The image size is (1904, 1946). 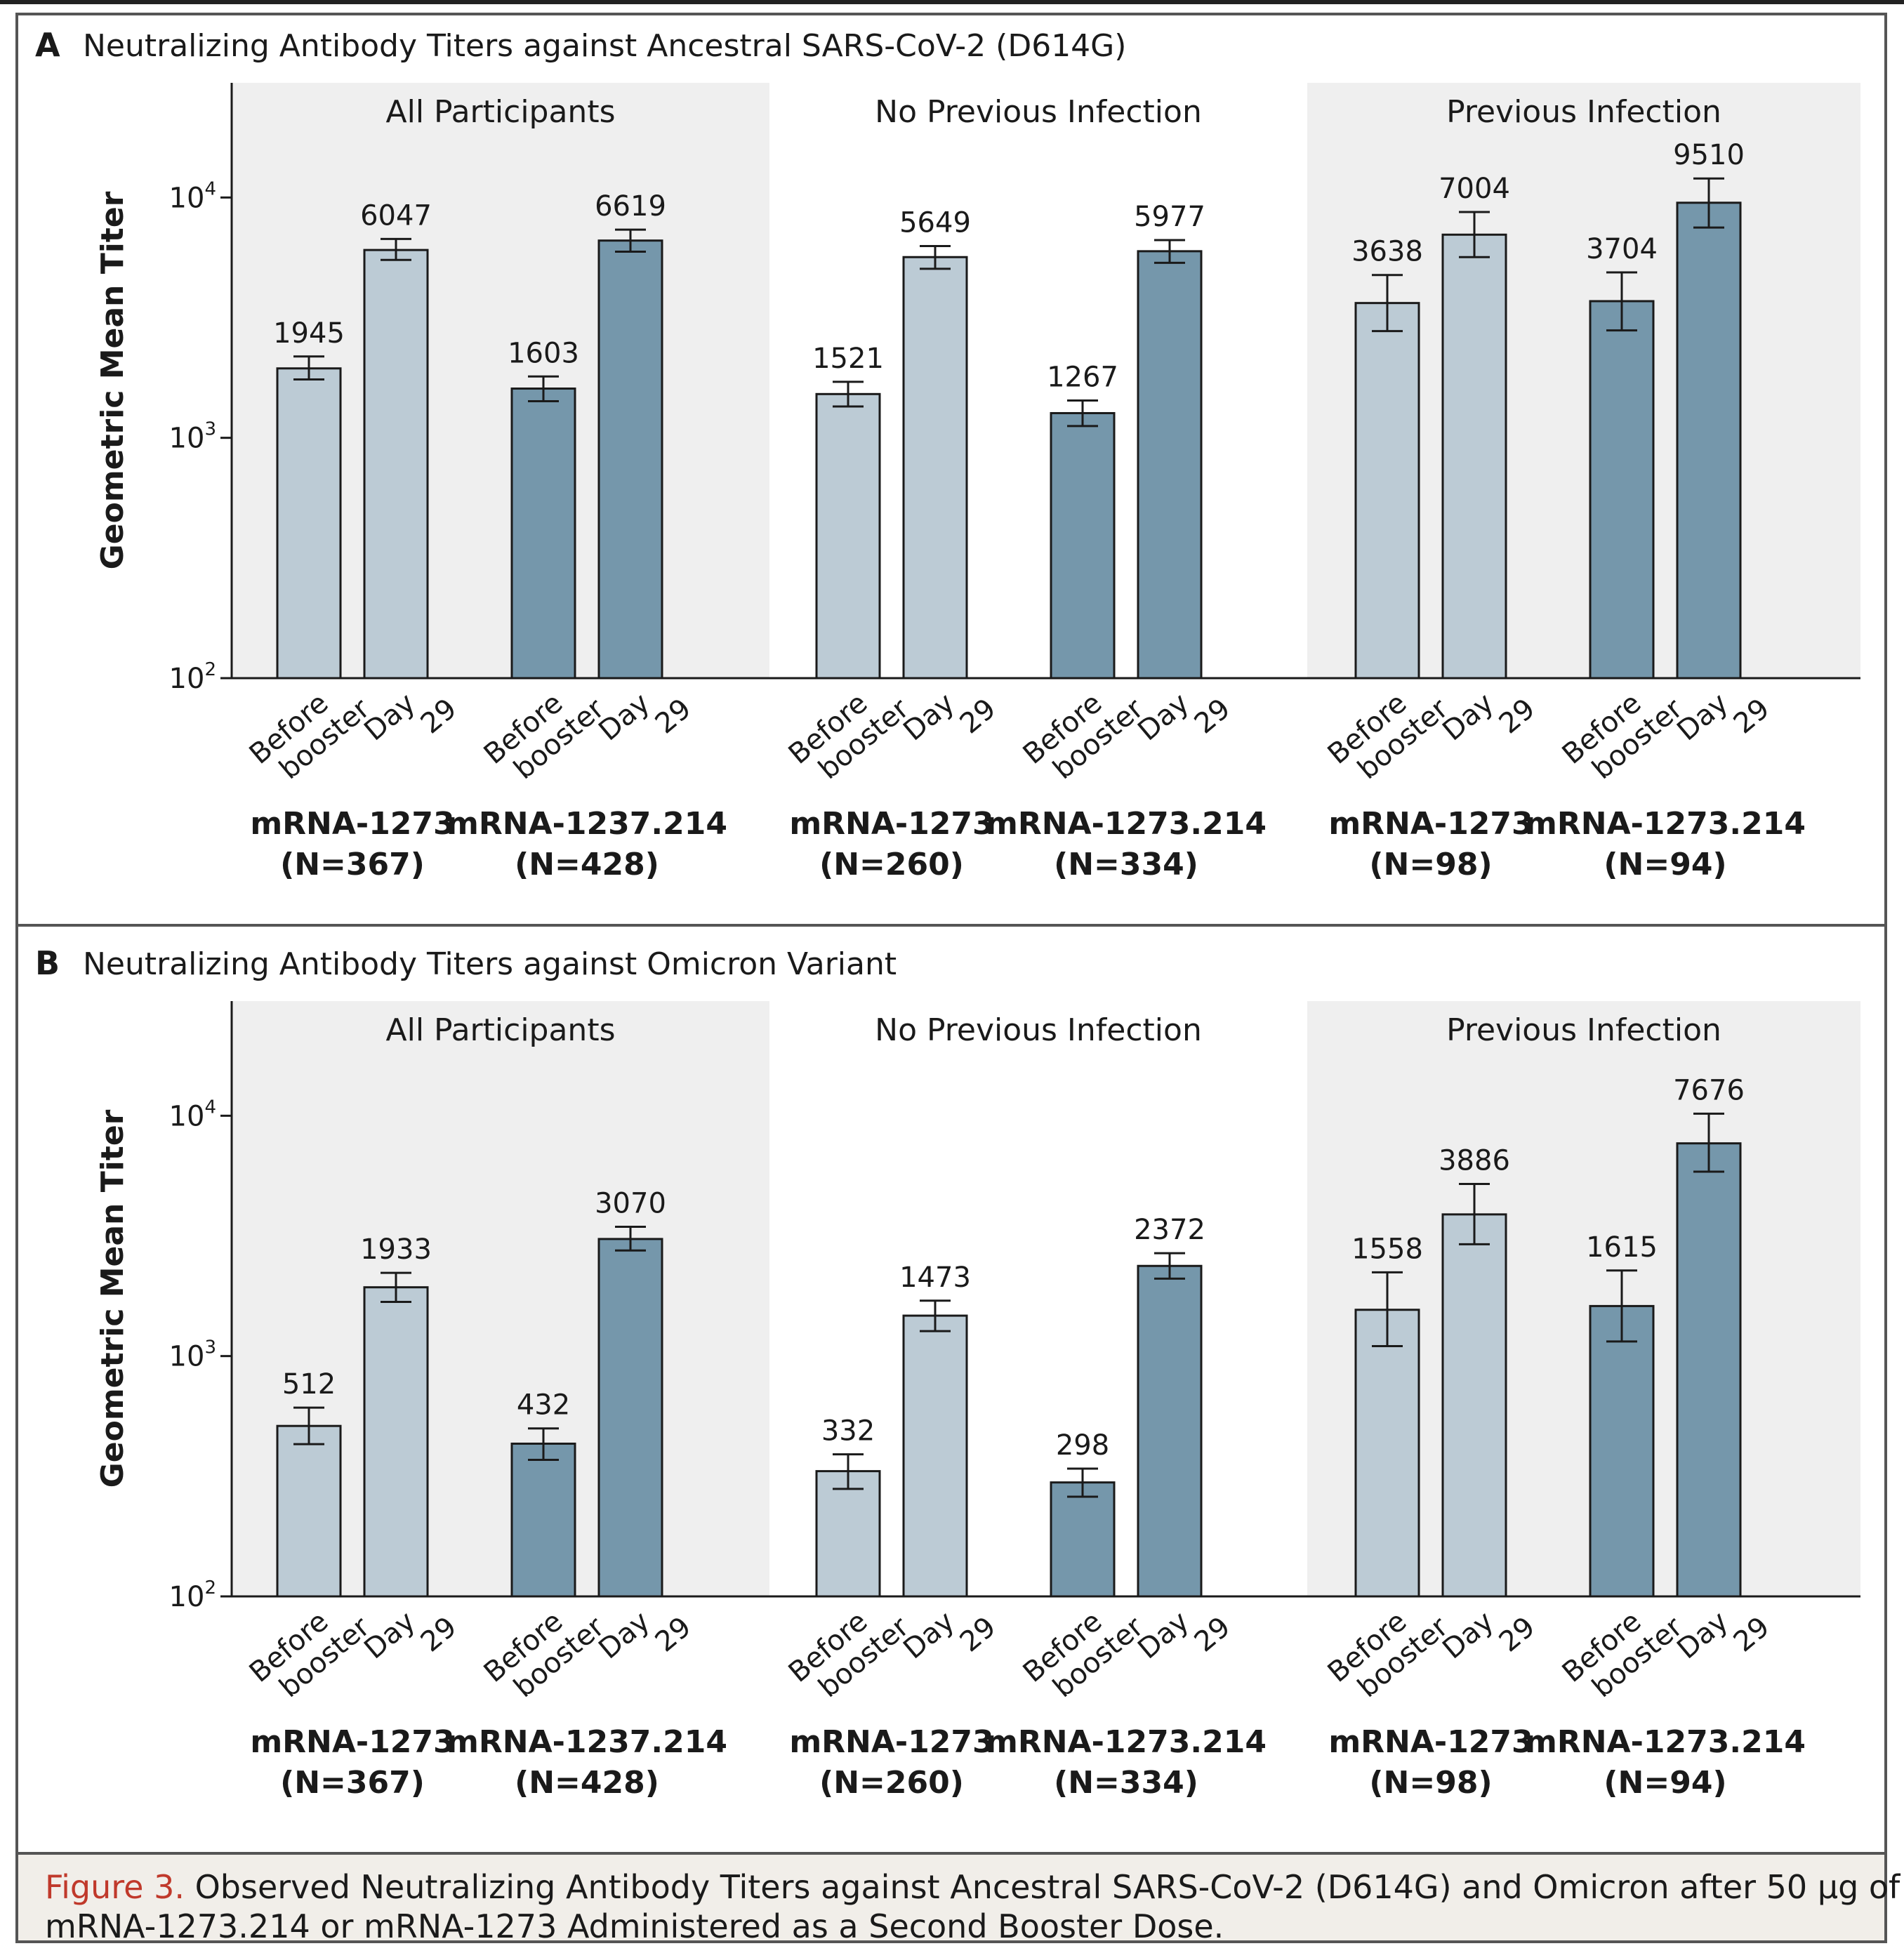 What do you see at coordinates (630, 1204) in the screenshot?
I see `data-label: 3070` at bounding box center [630, 1204].